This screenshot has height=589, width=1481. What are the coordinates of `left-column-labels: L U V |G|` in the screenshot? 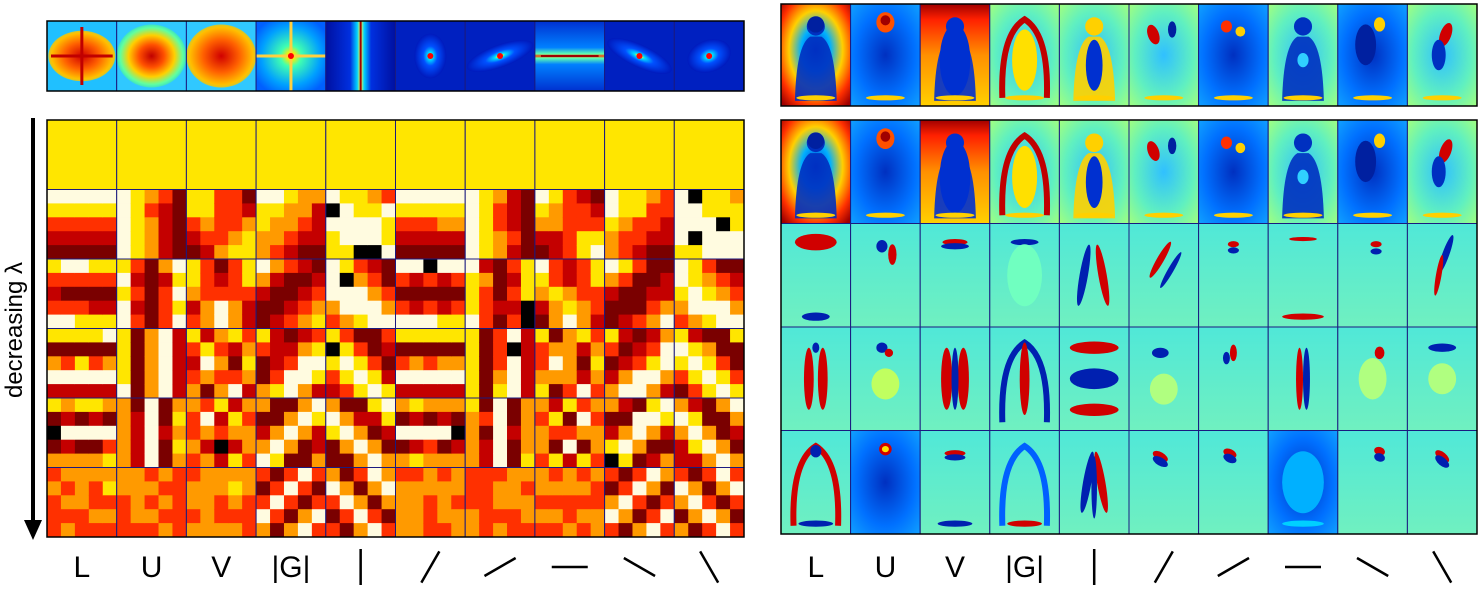 It's located at (397, 567).